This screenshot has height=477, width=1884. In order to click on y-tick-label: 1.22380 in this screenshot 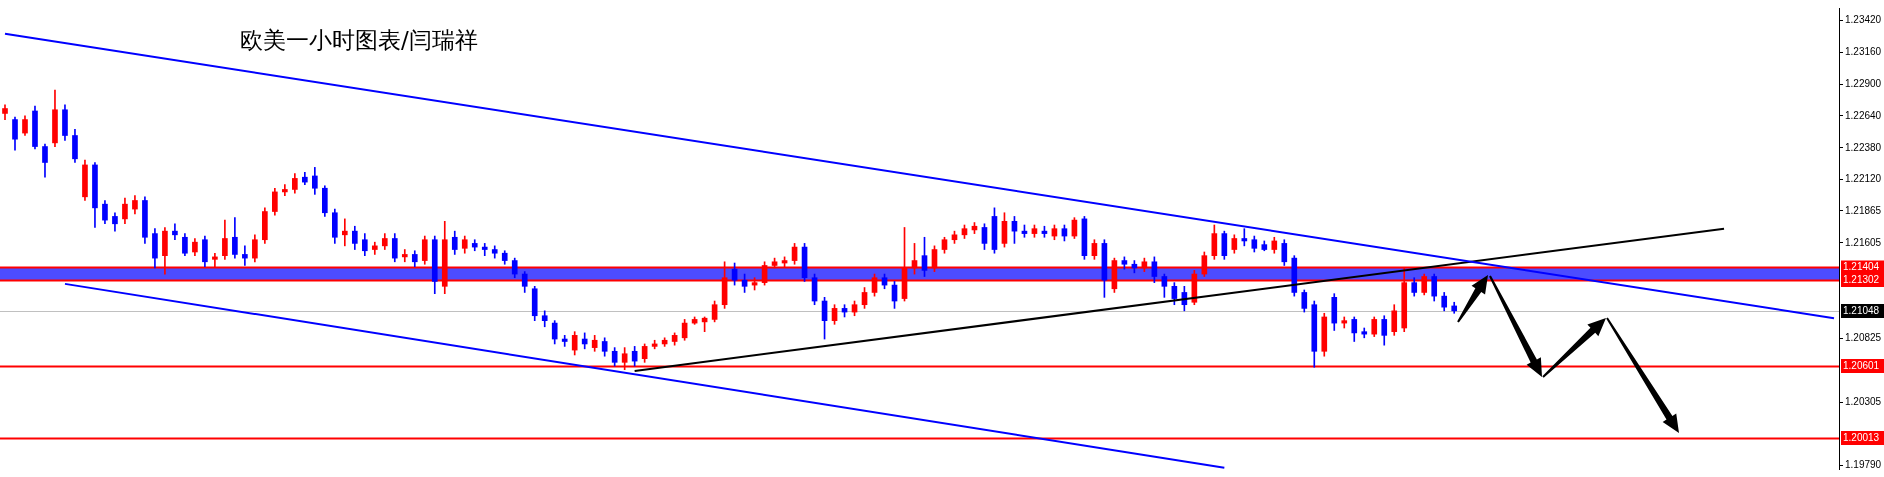, I will do `click(1863, 147)`.